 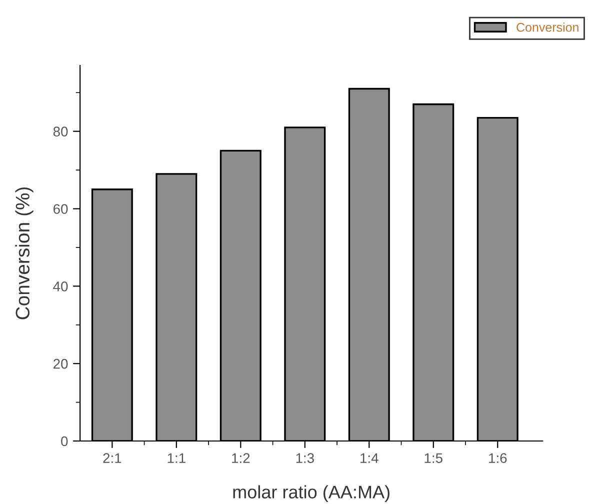 I want to click on y-axis-title: Conversion (%), so click(x=24, y=253).